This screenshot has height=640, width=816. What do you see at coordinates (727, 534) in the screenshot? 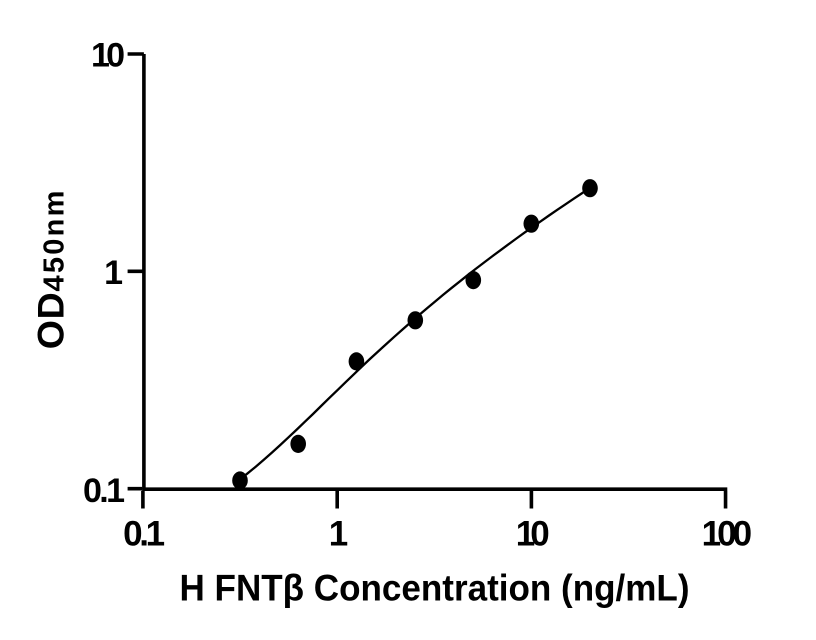
I see `svg-text: 100` at bounding box center [727, 534].